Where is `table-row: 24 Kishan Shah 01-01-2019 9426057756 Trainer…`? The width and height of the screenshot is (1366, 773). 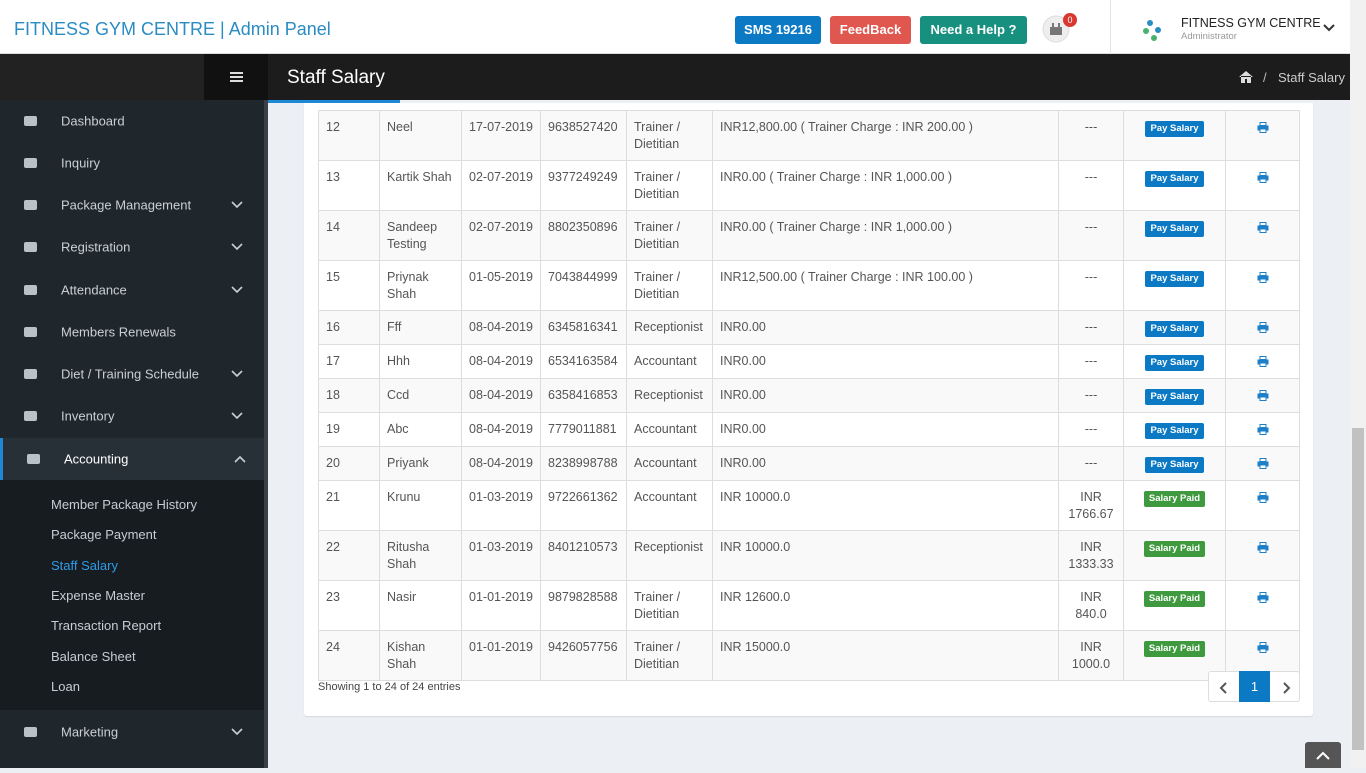 table-row: 24 Kishan Shah 01-01-2019 9426057756 Trainer… is located at coordinates (809, 655).